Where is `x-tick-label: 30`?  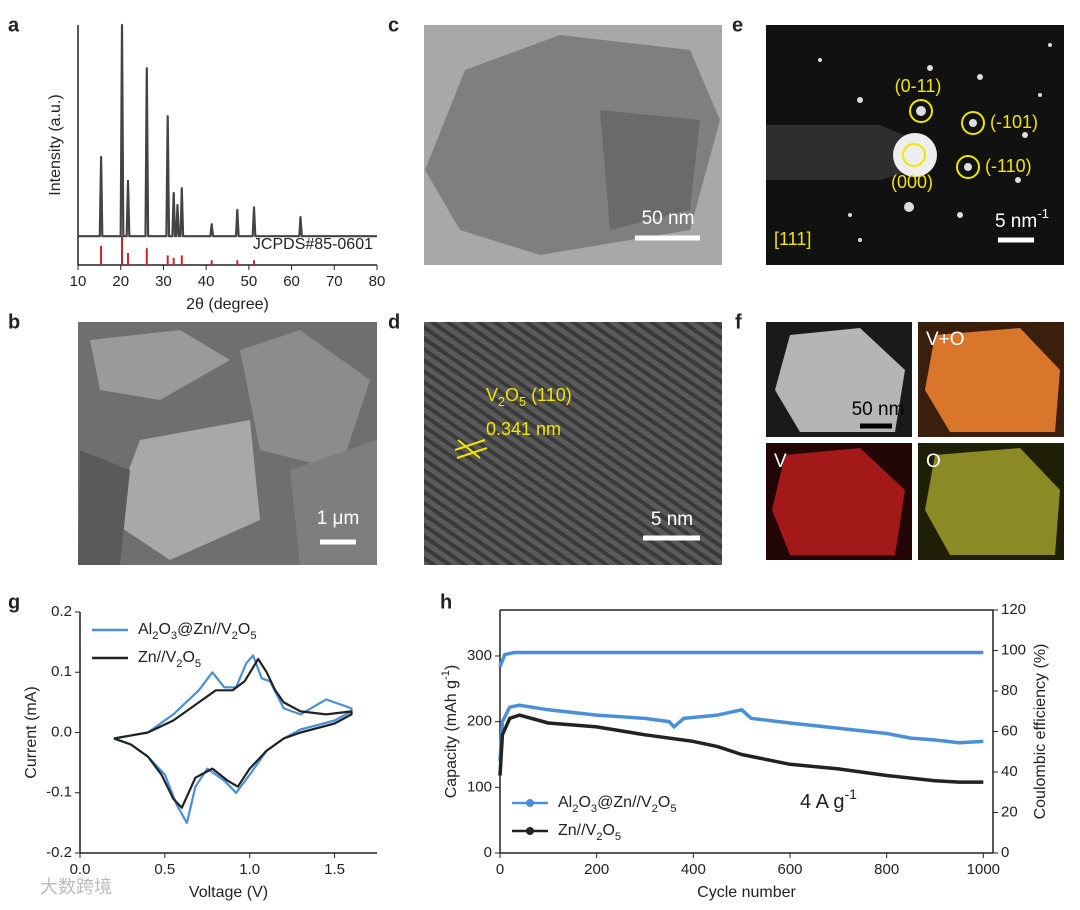 x-tick-label: 30 is located at coordinates (163, 281).